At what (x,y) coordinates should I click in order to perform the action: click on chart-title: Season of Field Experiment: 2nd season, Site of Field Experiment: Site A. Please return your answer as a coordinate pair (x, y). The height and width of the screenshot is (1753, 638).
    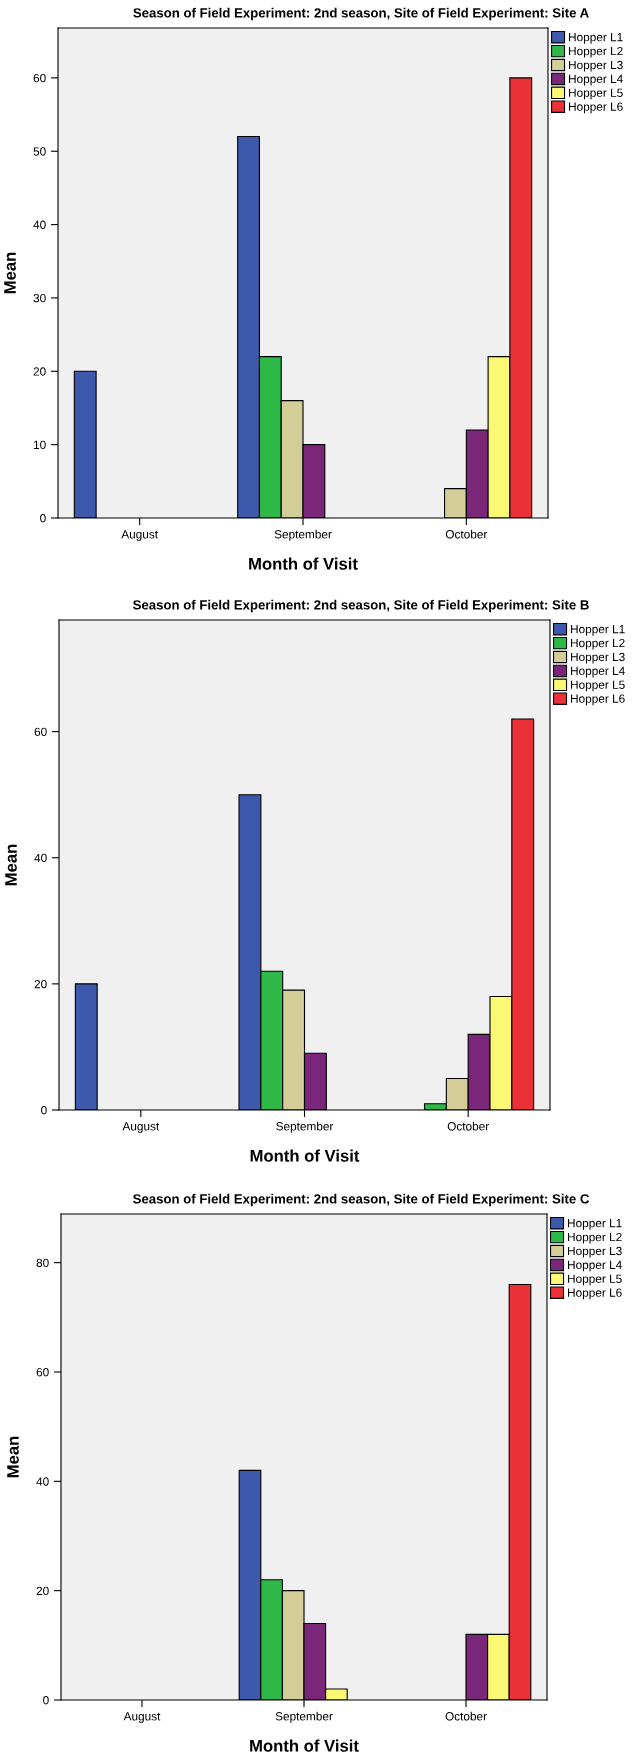
    Looking at the image, I should click on (361, 14).